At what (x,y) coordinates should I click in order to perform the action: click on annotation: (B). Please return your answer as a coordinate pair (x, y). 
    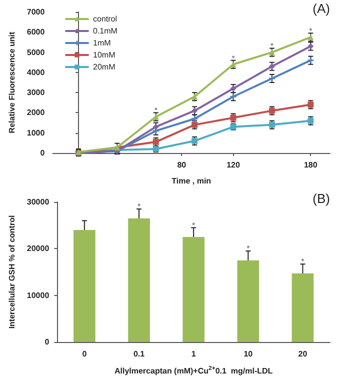
    Looking at the image, I should click on (321, 198).